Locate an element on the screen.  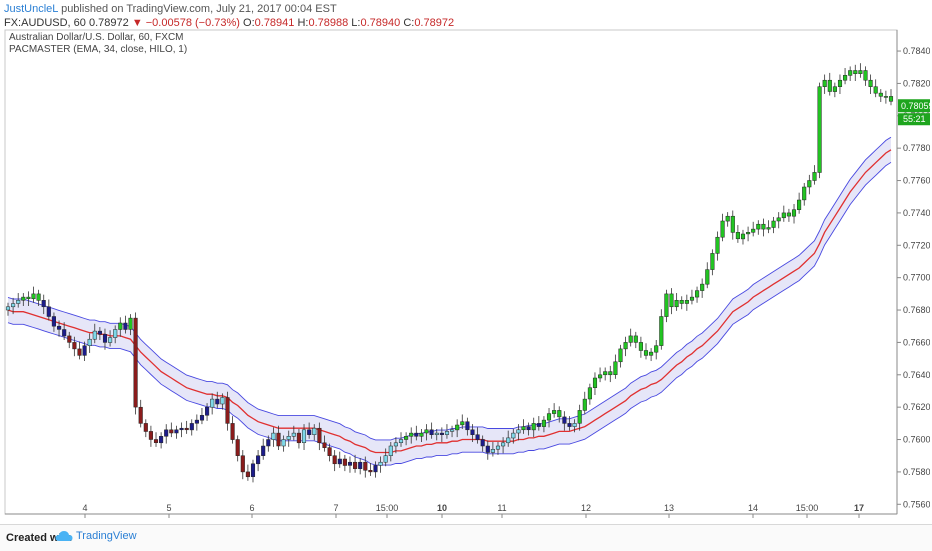
indicator-label: PACMASTER (EMA, 34, close, HILO, 1) is located at coordinates (98, 49).